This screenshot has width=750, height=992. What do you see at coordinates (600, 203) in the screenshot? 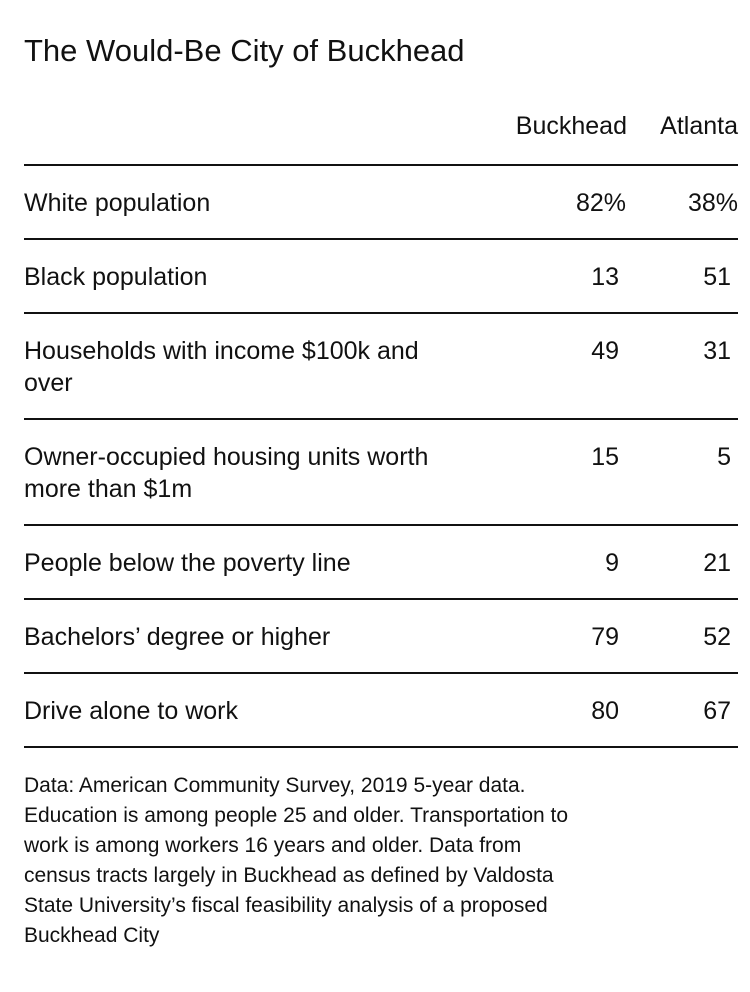
I see `buckhead-value: 82%` at bounding box center [600, 203].